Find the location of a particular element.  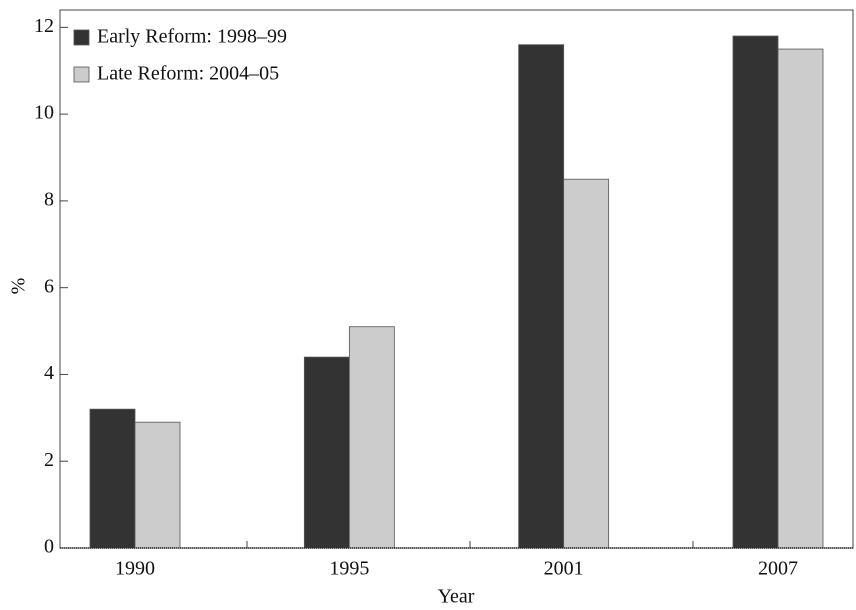

x-tick-label: 1990 is located at coordinates (135, 569).